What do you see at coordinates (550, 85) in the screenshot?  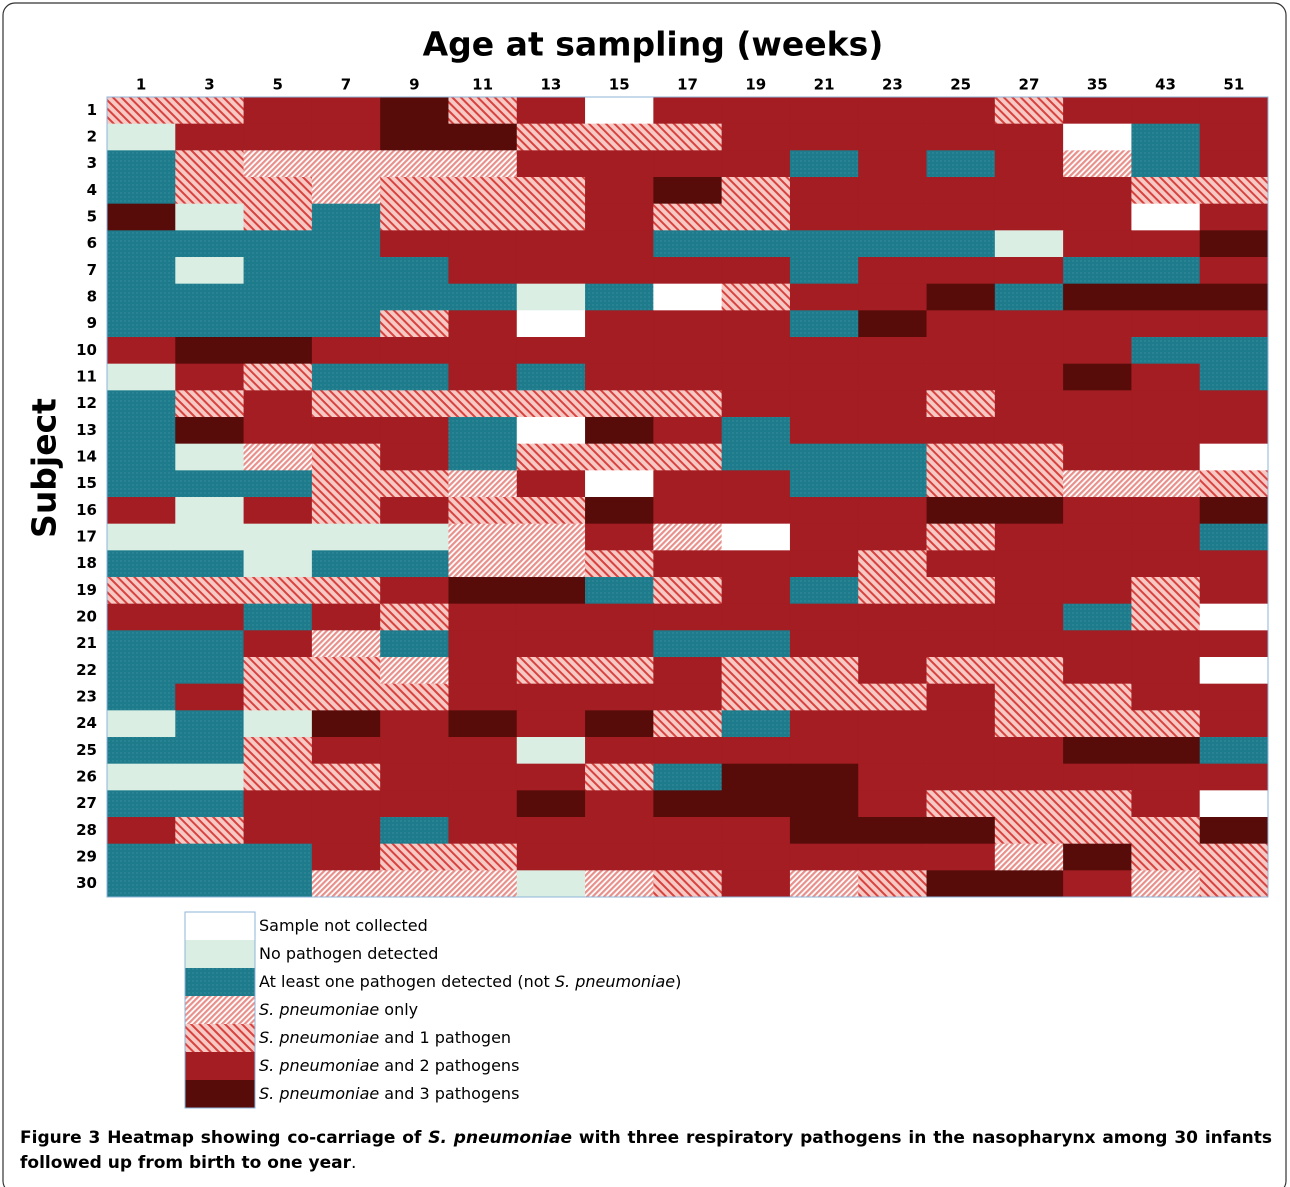 I see `column-label: 13` at bounding box center [550, 85].